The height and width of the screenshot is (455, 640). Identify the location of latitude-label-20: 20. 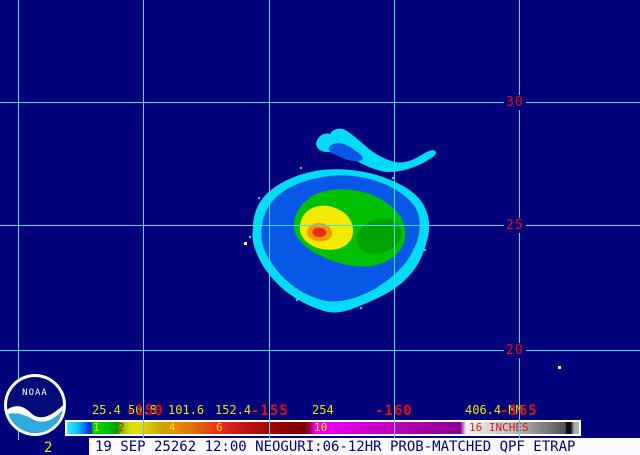
(515, 350).